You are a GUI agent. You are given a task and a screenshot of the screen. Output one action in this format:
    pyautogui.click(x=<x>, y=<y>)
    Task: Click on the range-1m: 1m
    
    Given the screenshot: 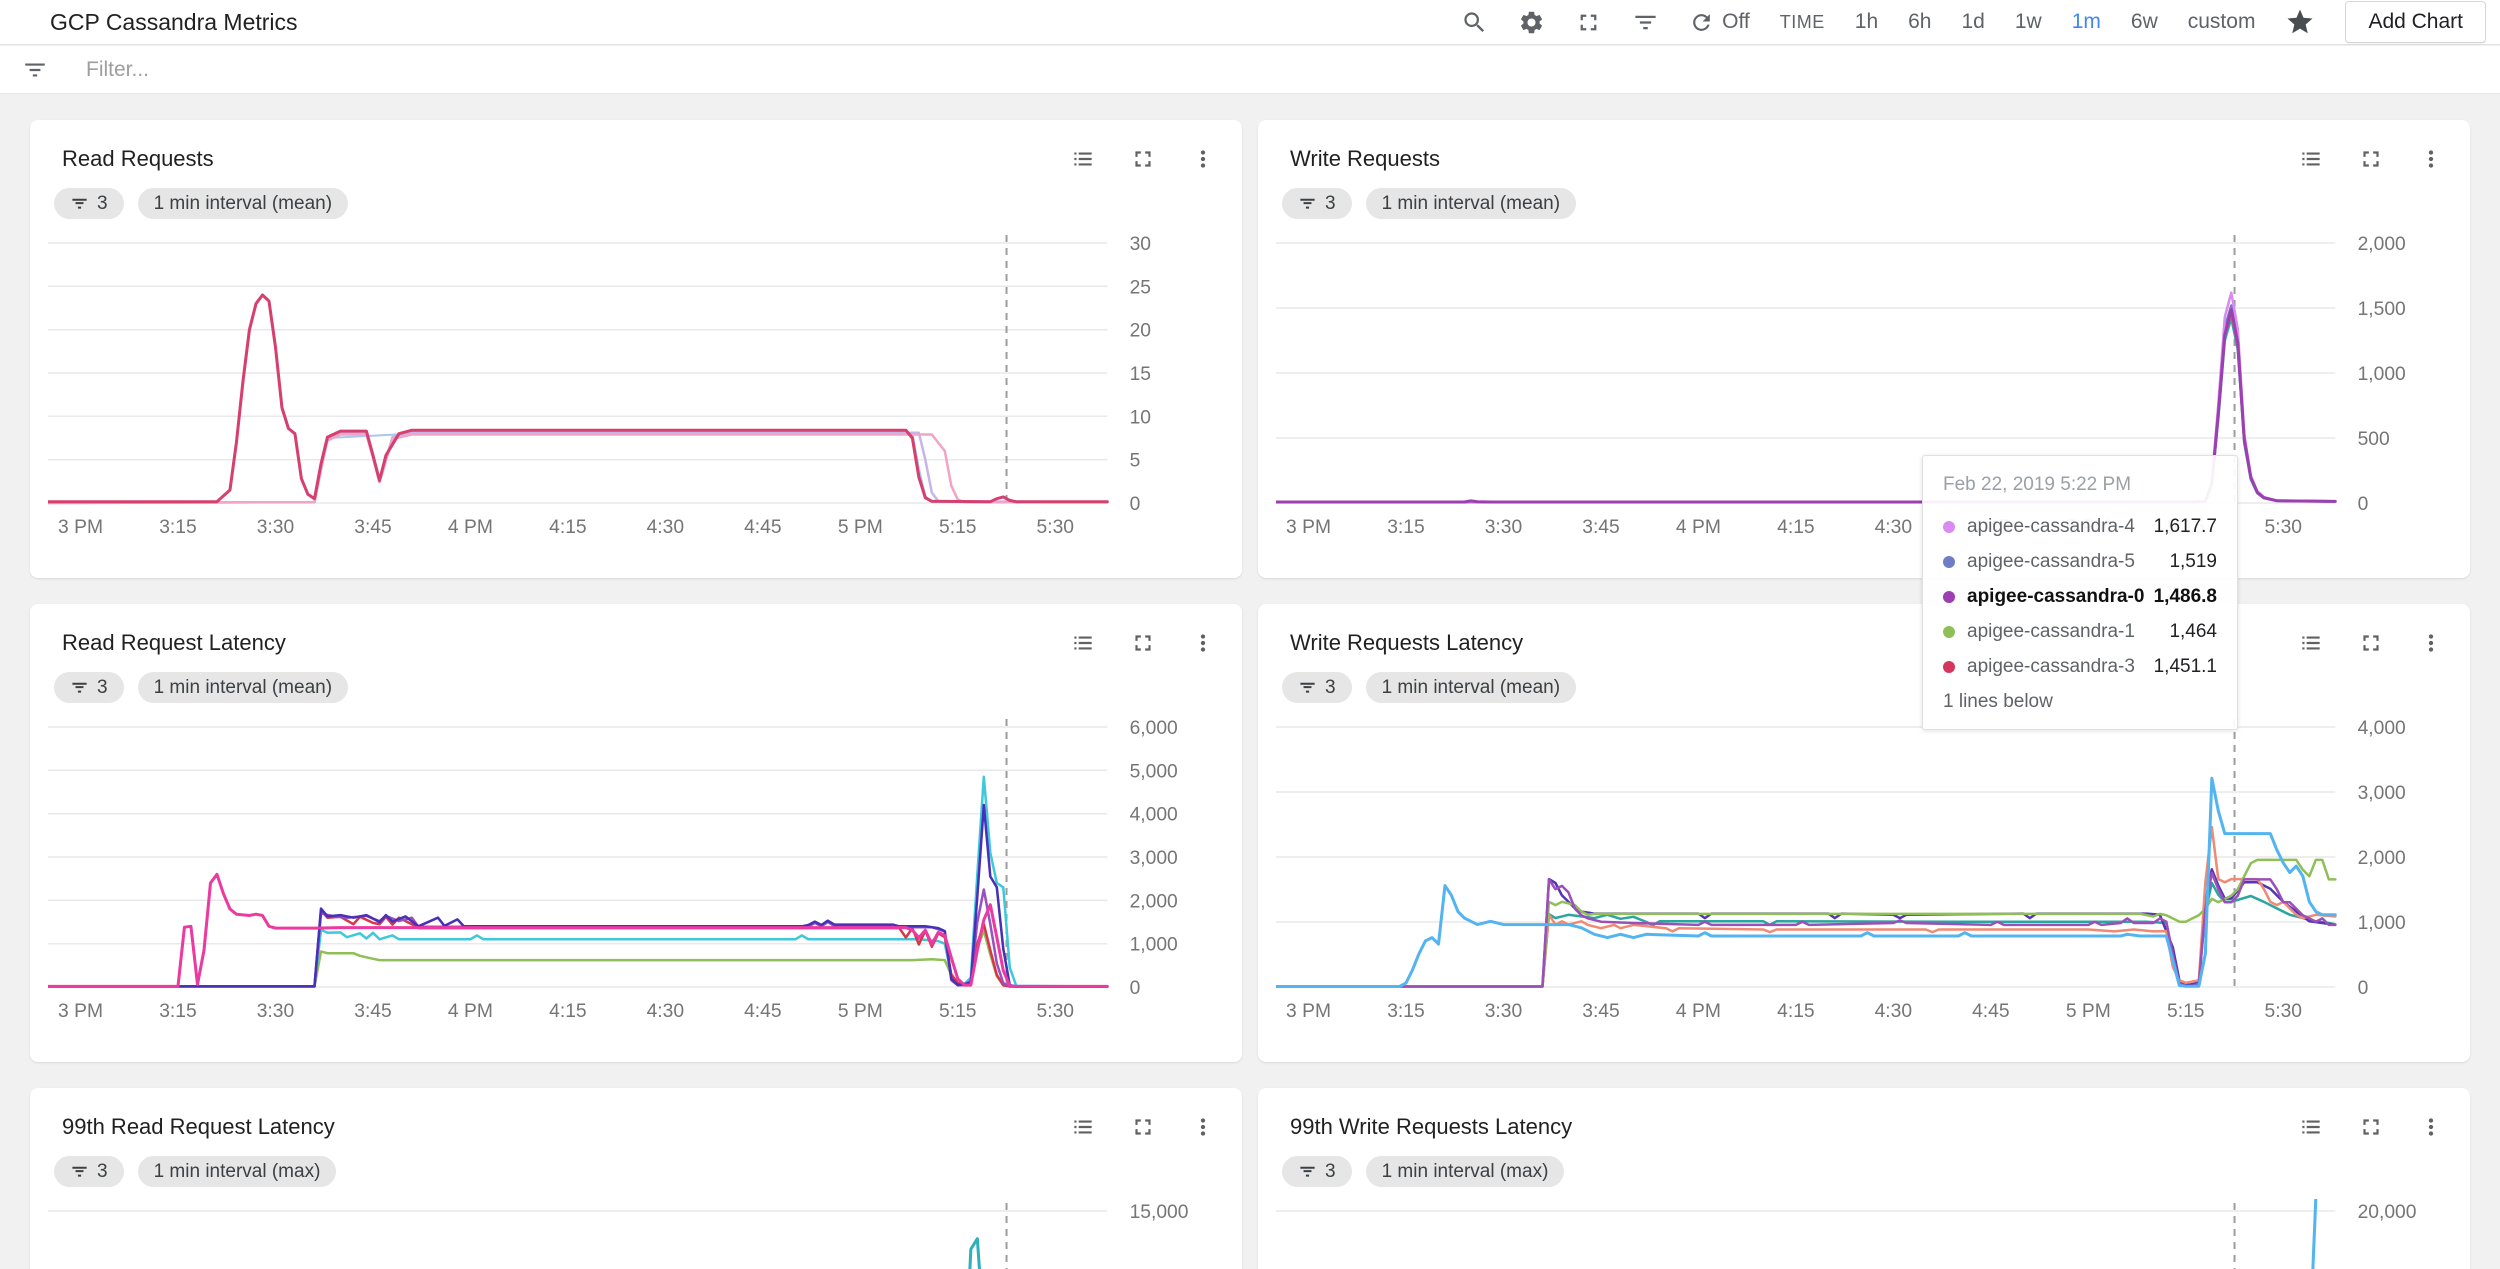 What is the action you would take?
    pyautogui.click(x=2086, y=21)
    